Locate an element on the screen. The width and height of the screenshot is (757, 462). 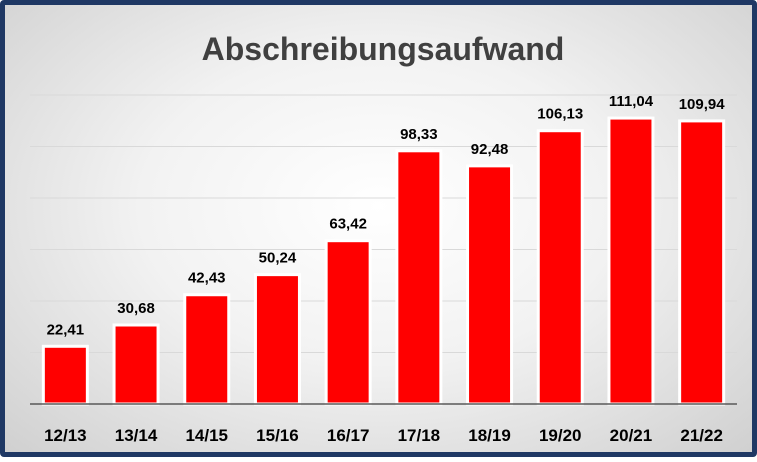
data-label: 111,04 is located at coordinates (631, 101).